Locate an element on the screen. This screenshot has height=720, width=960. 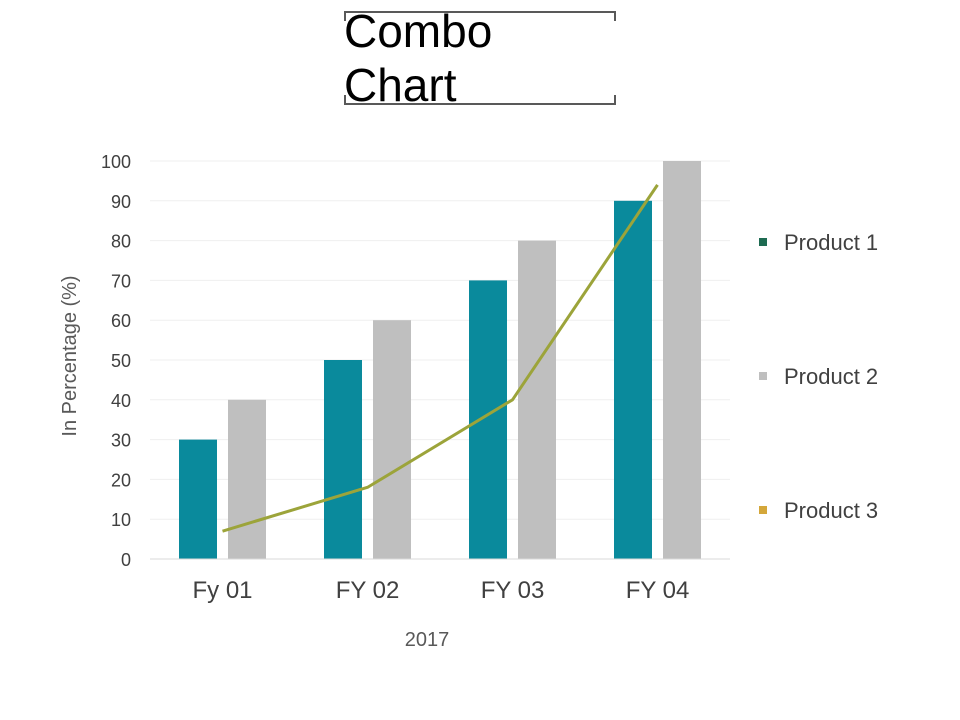
x-axis-label: 2017 is located at coordinates (427, 640).